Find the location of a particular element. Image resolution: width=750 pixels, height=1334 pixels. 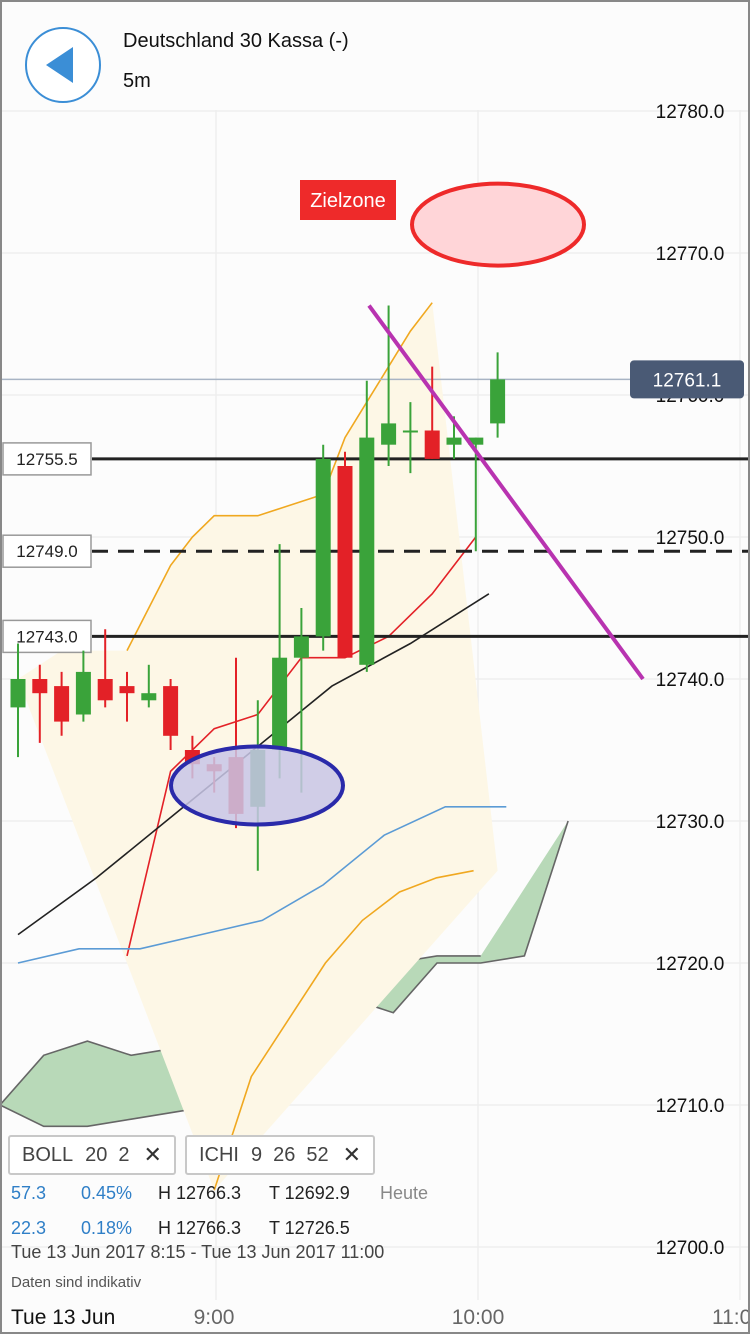

stats-1-change: 57.3 is located at coordinates (29, 1193).